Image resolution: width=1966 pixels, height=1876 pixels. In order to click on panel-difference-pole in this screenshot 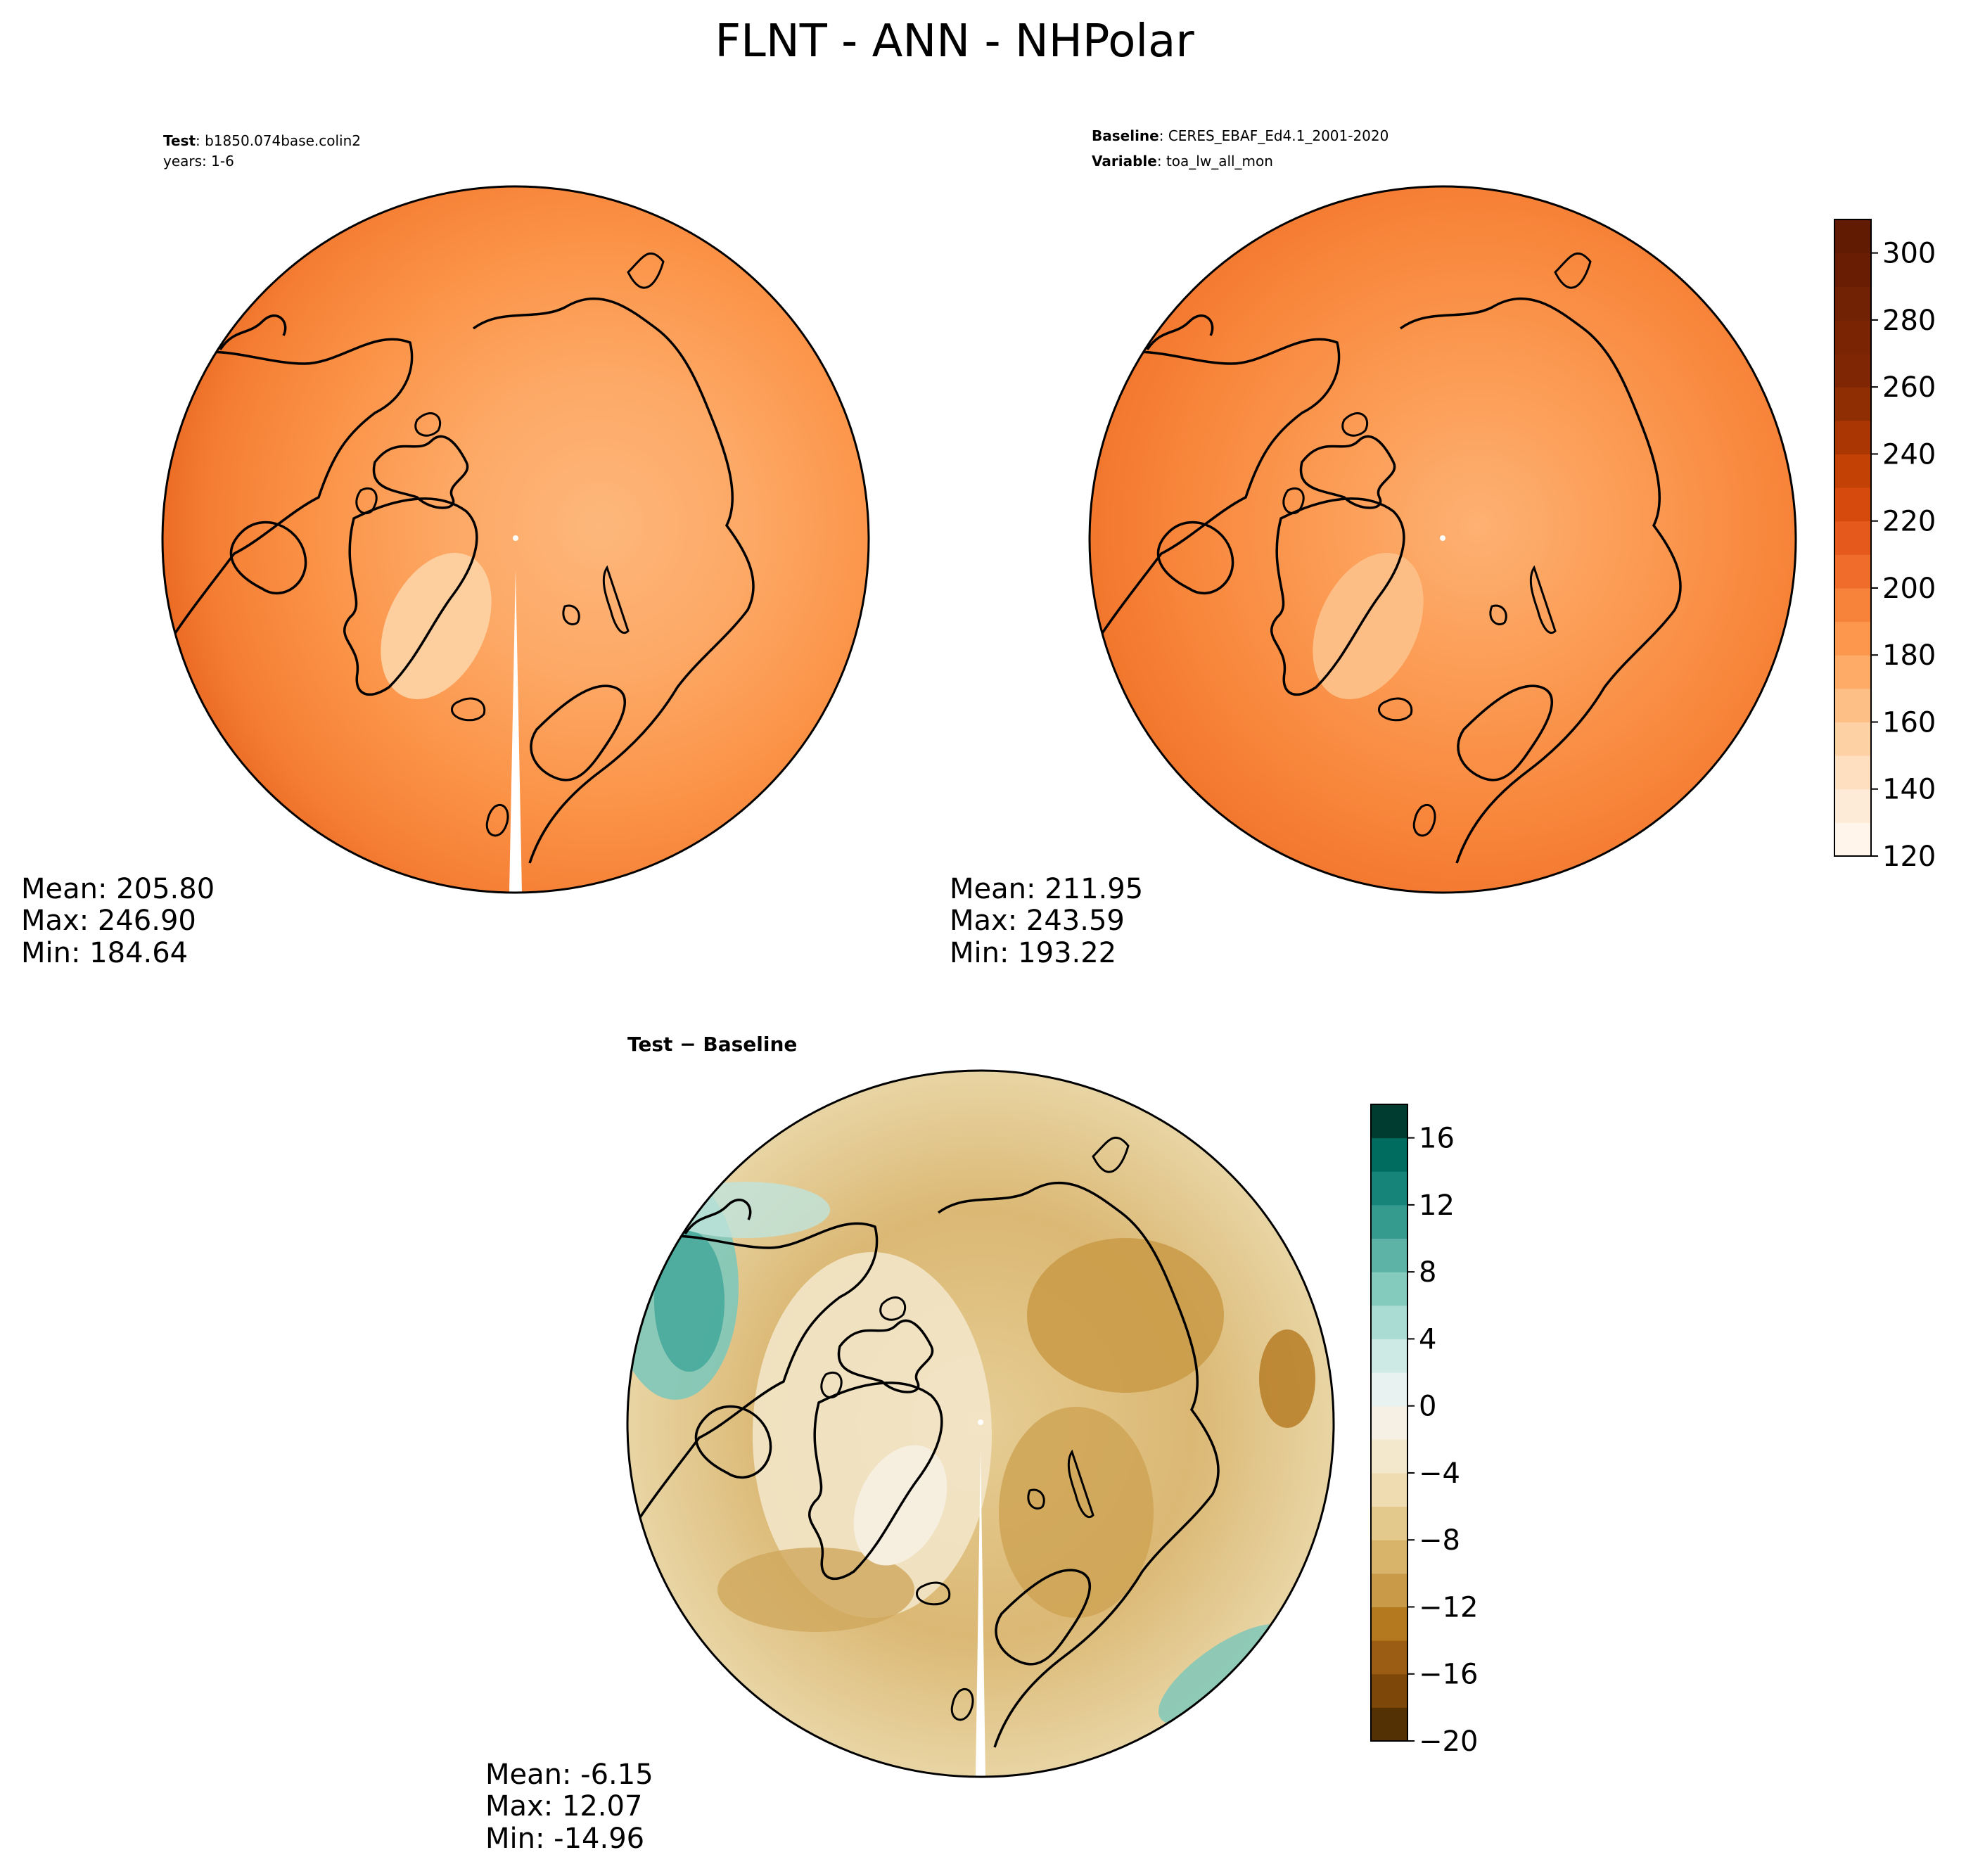, I will do `click(980, 1422)`.